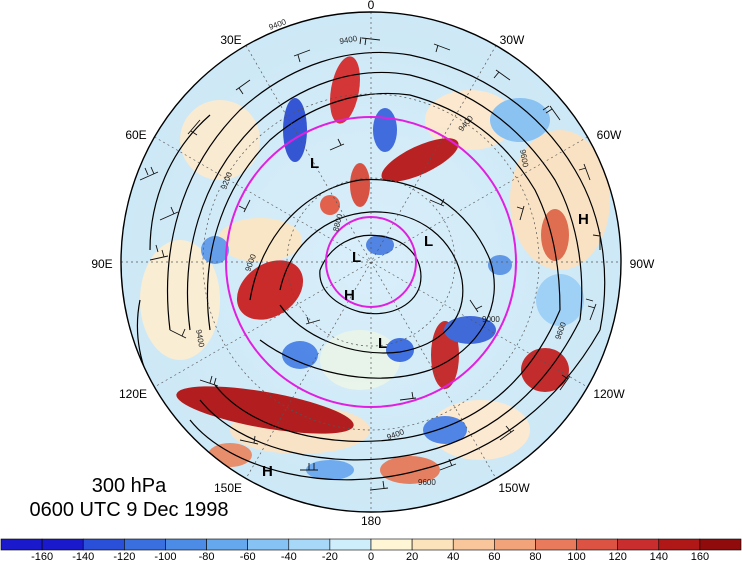 Image resolution: width=742 pixels, height=561 pixels. I want to click on colorbar-tick-label: 60, so click(494, 556).